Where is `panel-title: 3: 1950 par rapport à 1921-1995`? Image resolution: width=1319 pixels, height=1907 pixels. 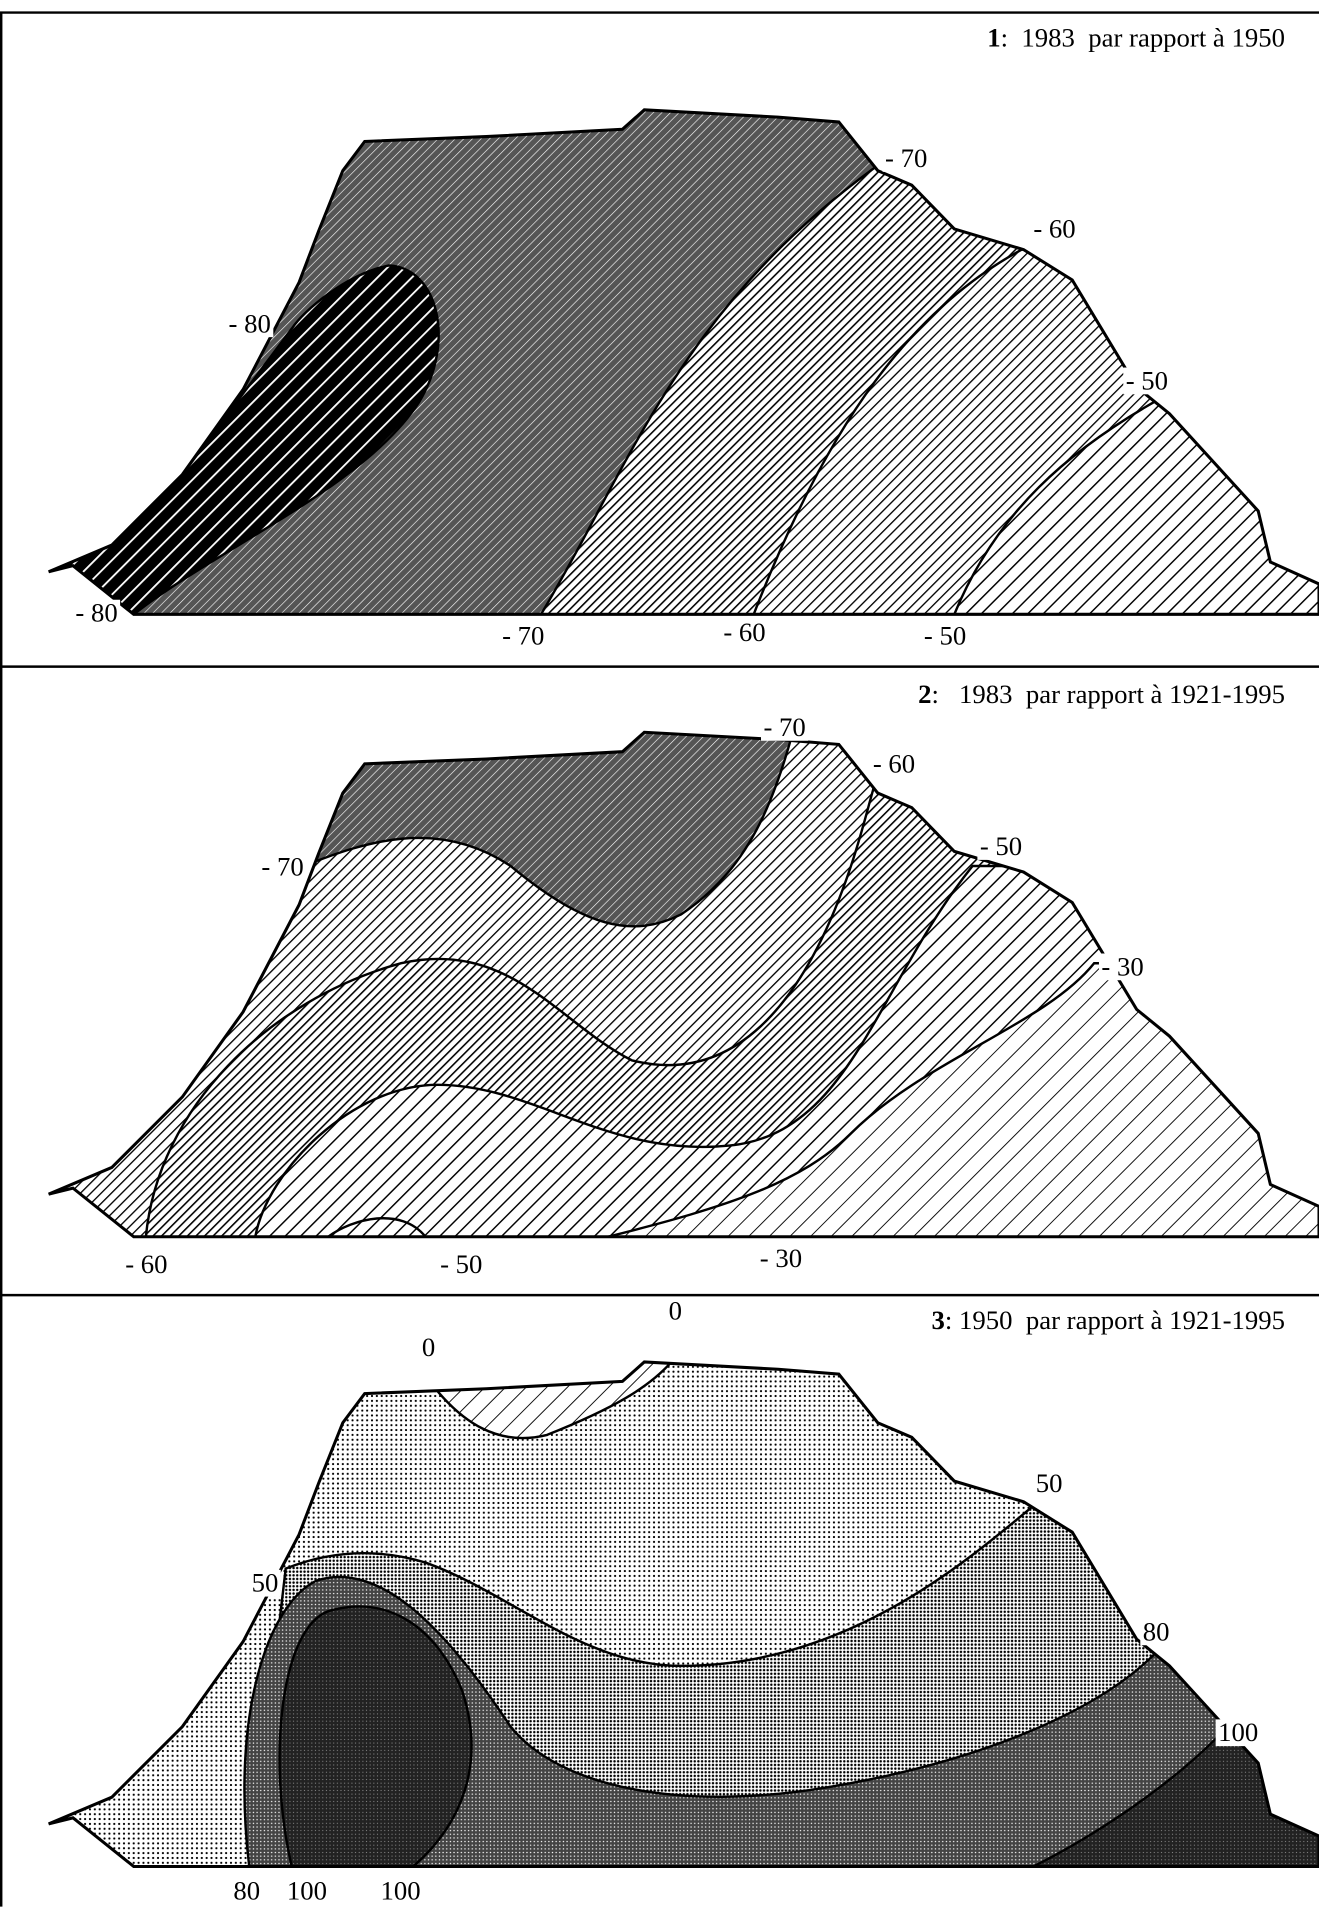
panel-title: 3: 1950 par rapport à 1921-1995 is located at coordinates (1108, 1320).